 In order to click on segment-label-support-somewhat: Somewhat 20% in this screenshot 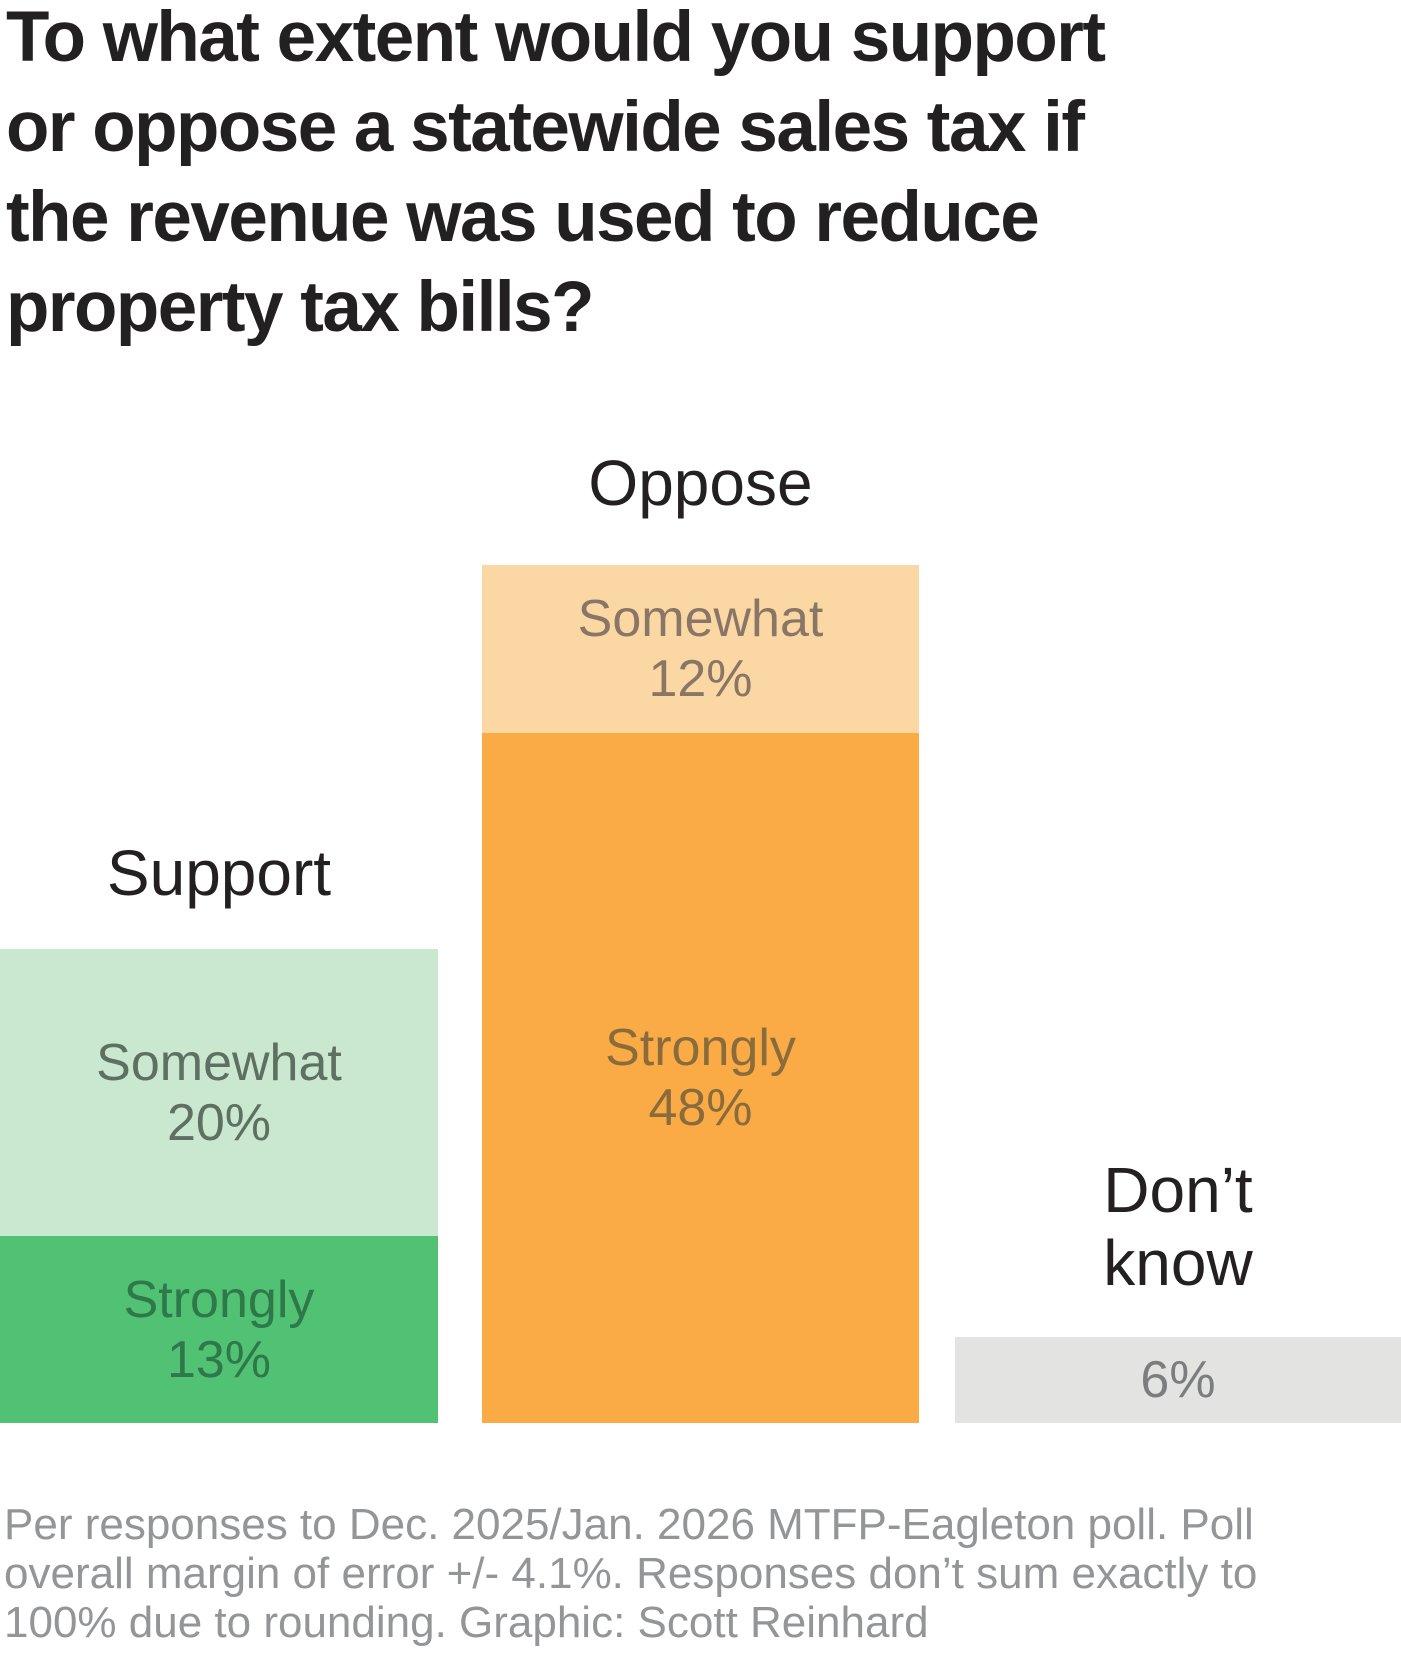, I will do `click(219, 1092)`.